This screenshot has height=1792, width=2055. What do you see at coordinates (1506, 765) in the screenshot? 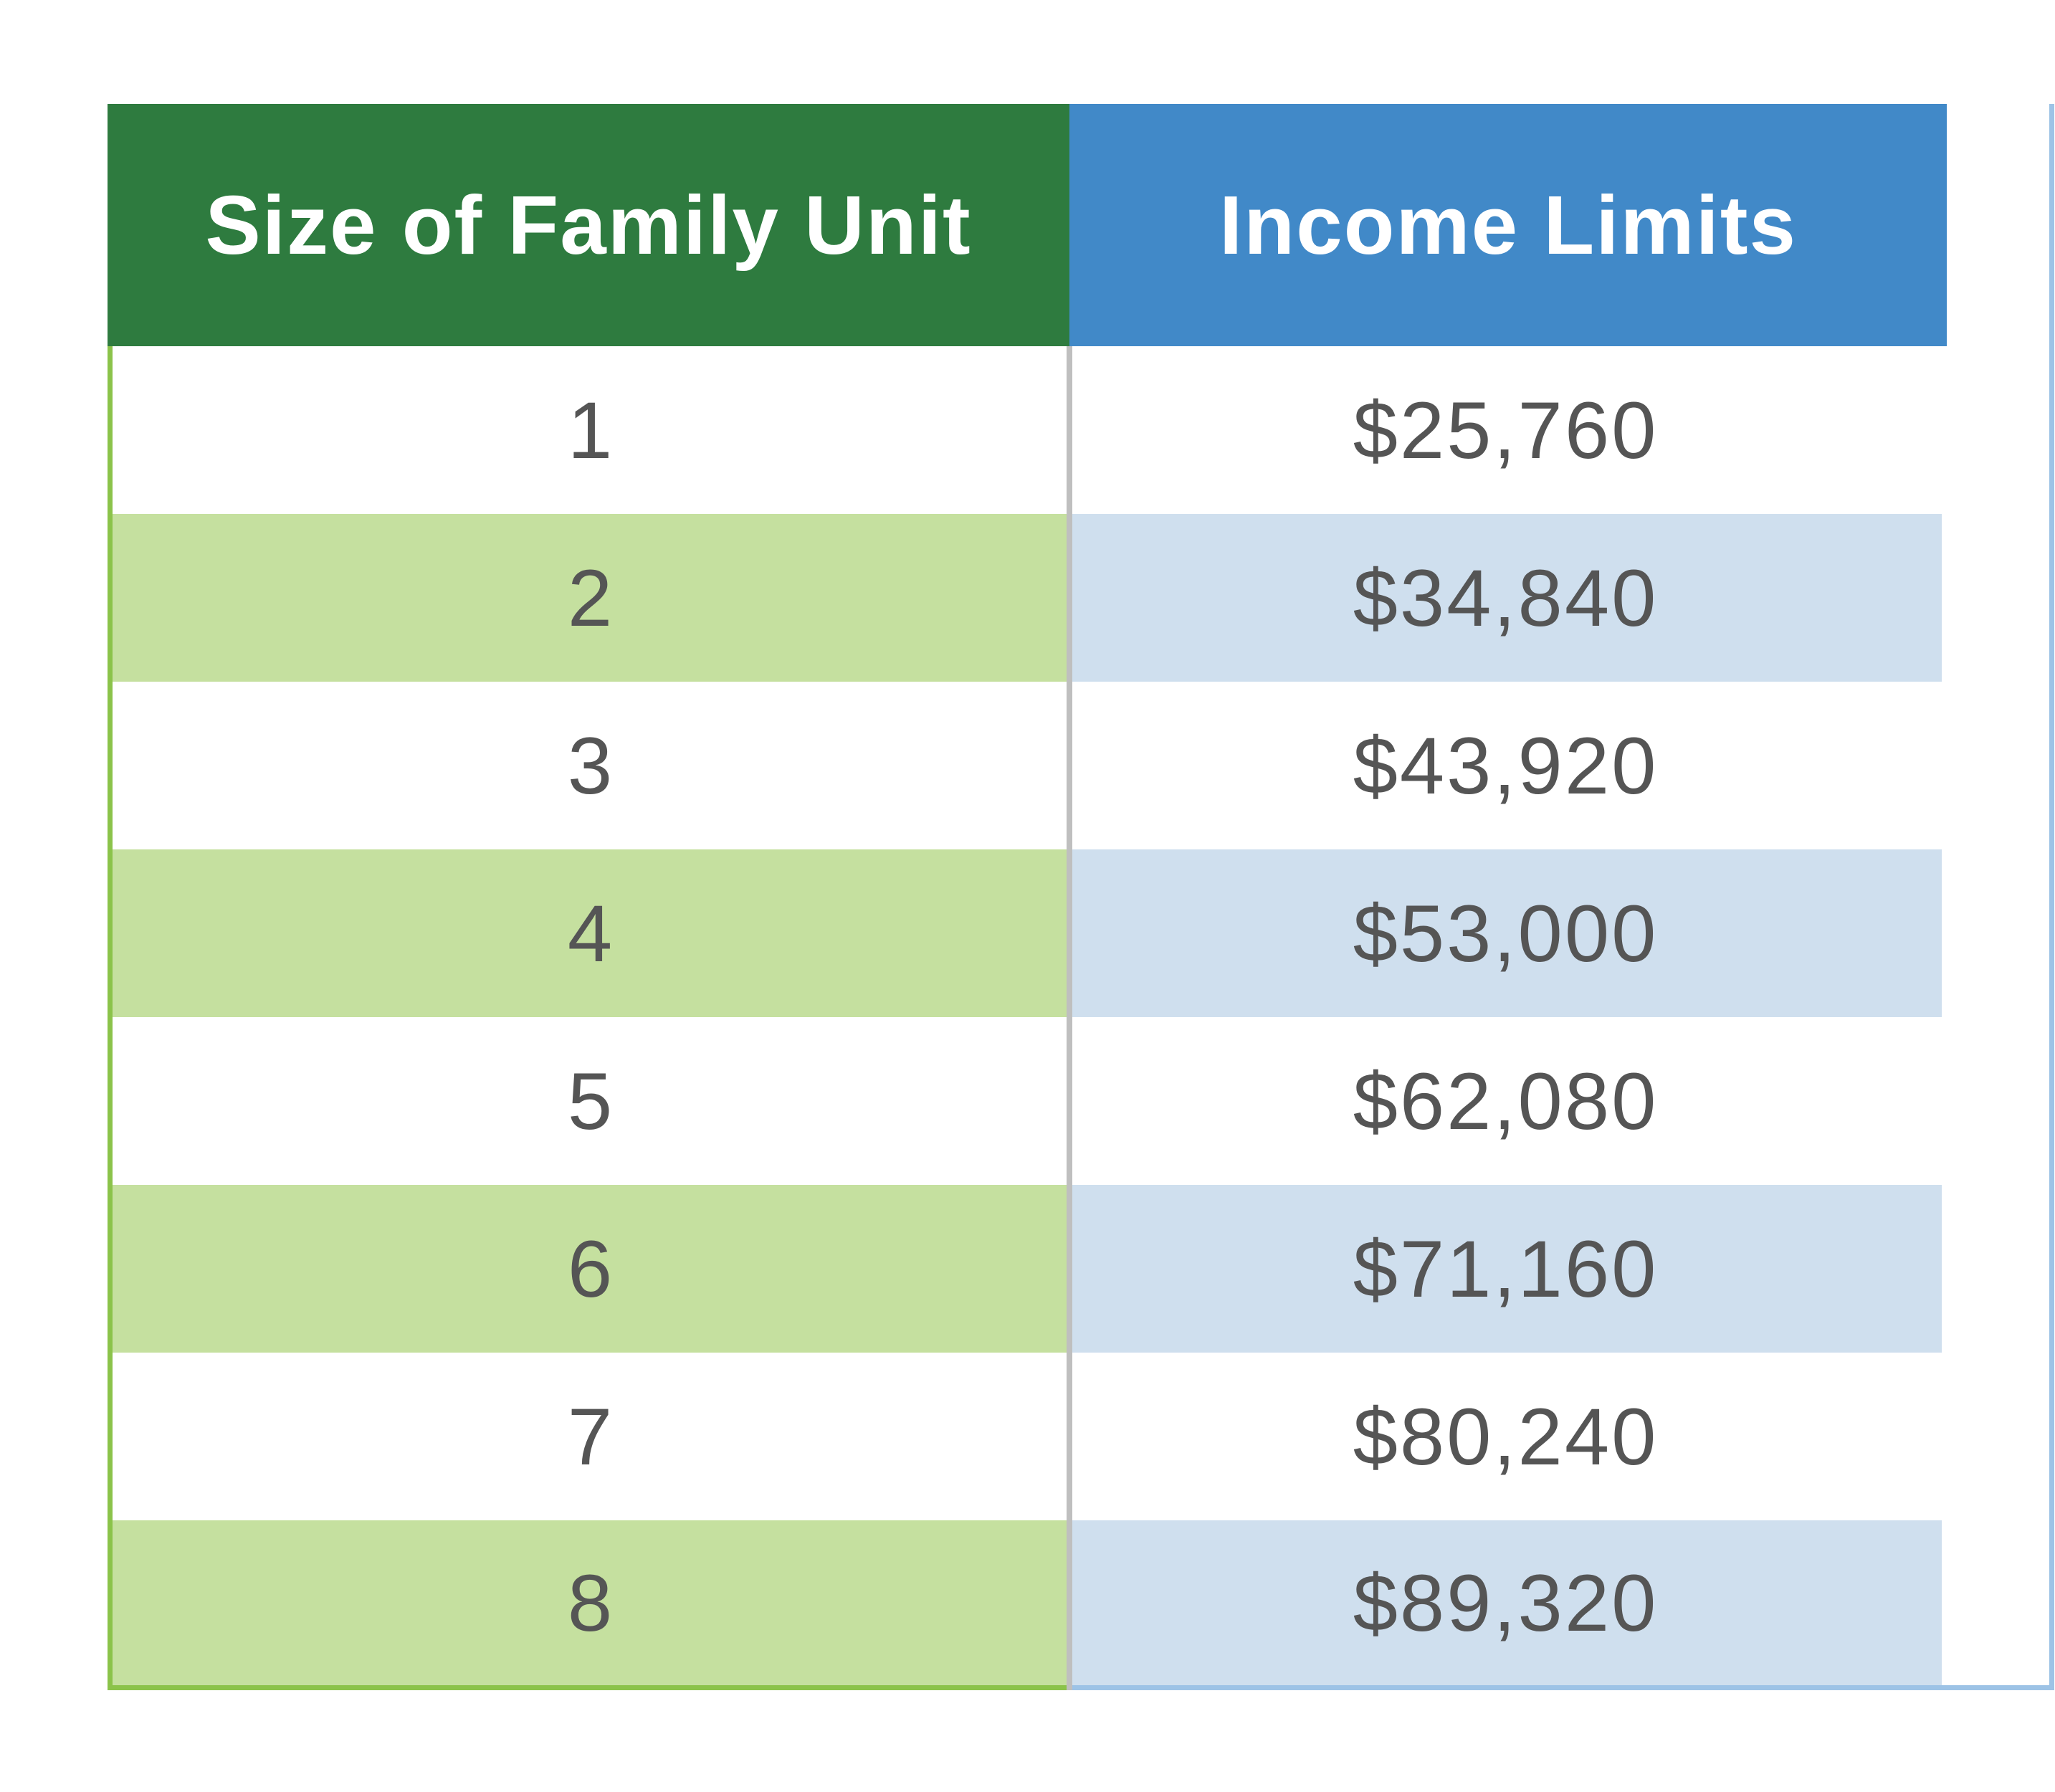
I see `income-limit-cell: $43,920` at bounding box center [1506, 765].